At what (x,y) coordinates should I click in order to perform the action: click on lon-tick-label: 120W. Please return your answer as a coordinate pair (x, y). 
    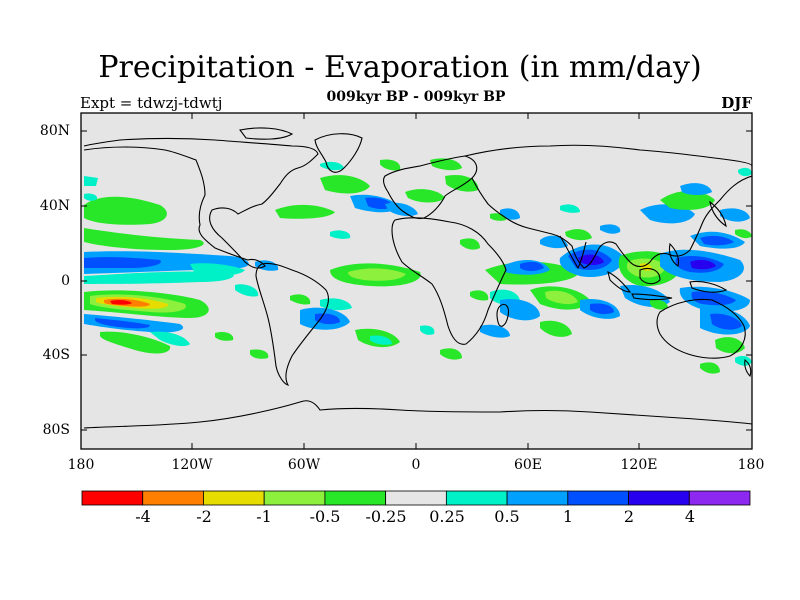
    Looking at the image, I should click on (192, 465).